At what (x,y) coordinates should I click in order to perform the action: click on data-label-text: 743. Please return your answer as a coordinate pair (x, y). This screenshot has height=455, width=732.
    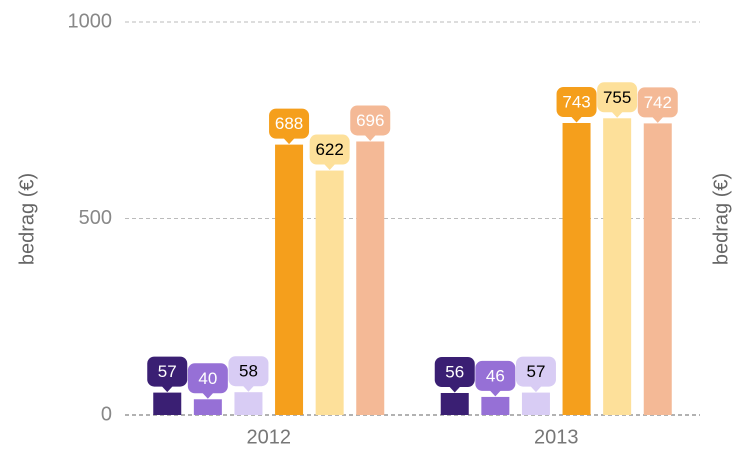
    Looking at the image, I should click on (576, 101).